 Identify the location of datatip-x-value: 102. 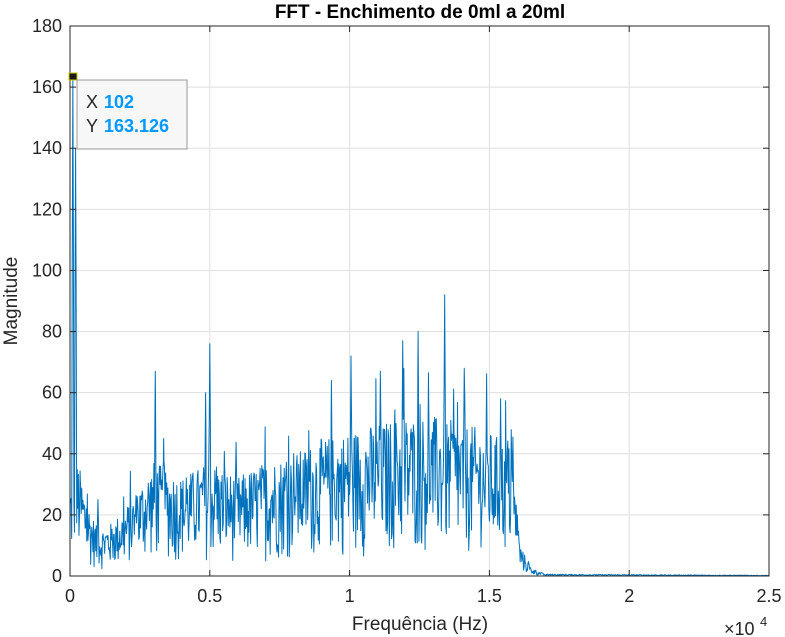
(119, 102).